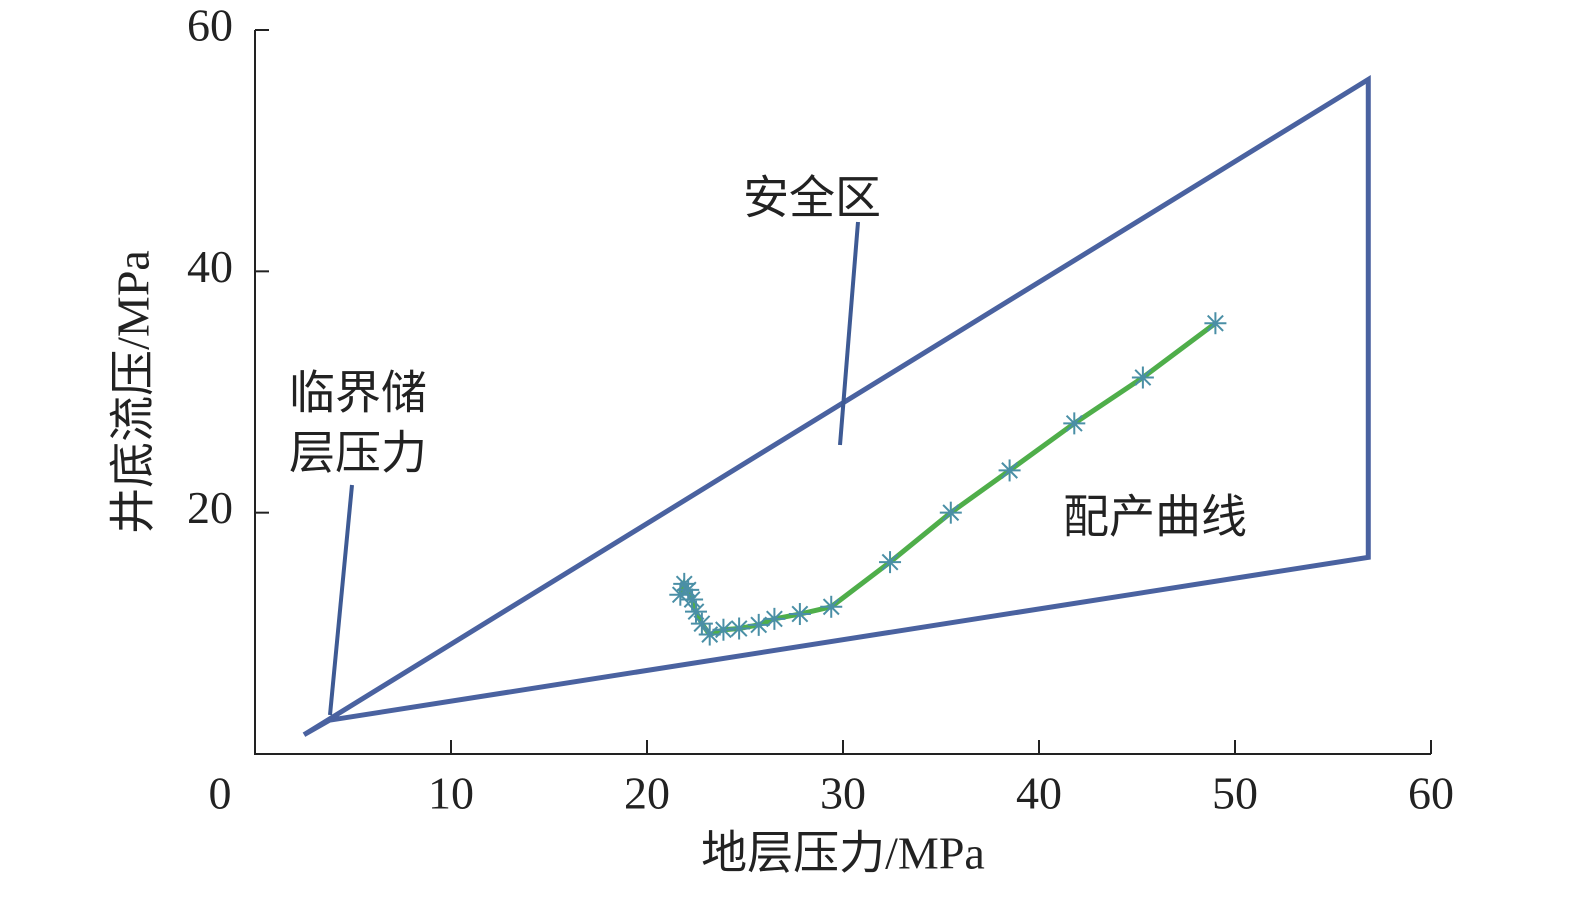 This screenshot has width=1575, height=900. Describe the element at coordinates (133, 392) in the screenshot. I see `y-axis-label: 井底流压/MPa` at that location.